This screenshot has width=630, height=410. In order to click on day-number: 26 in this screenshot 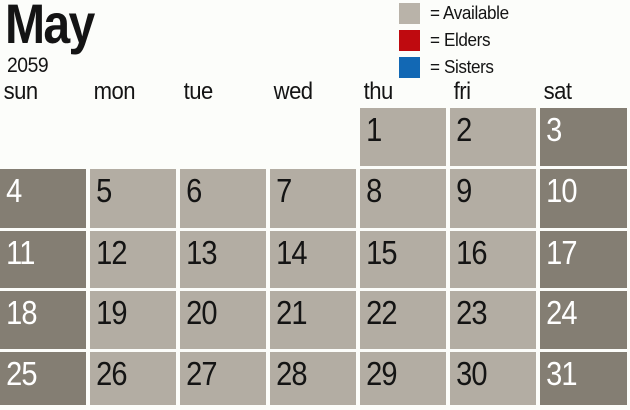, I will do `click(111, 373)`.